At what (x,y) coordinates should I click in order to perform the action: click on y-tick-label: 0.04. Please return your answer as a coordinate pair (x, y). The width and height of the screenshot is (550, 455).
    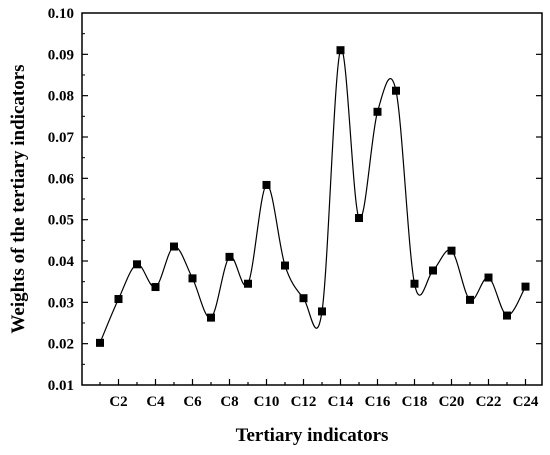
    Looking at the image, I should click on (61, 262).